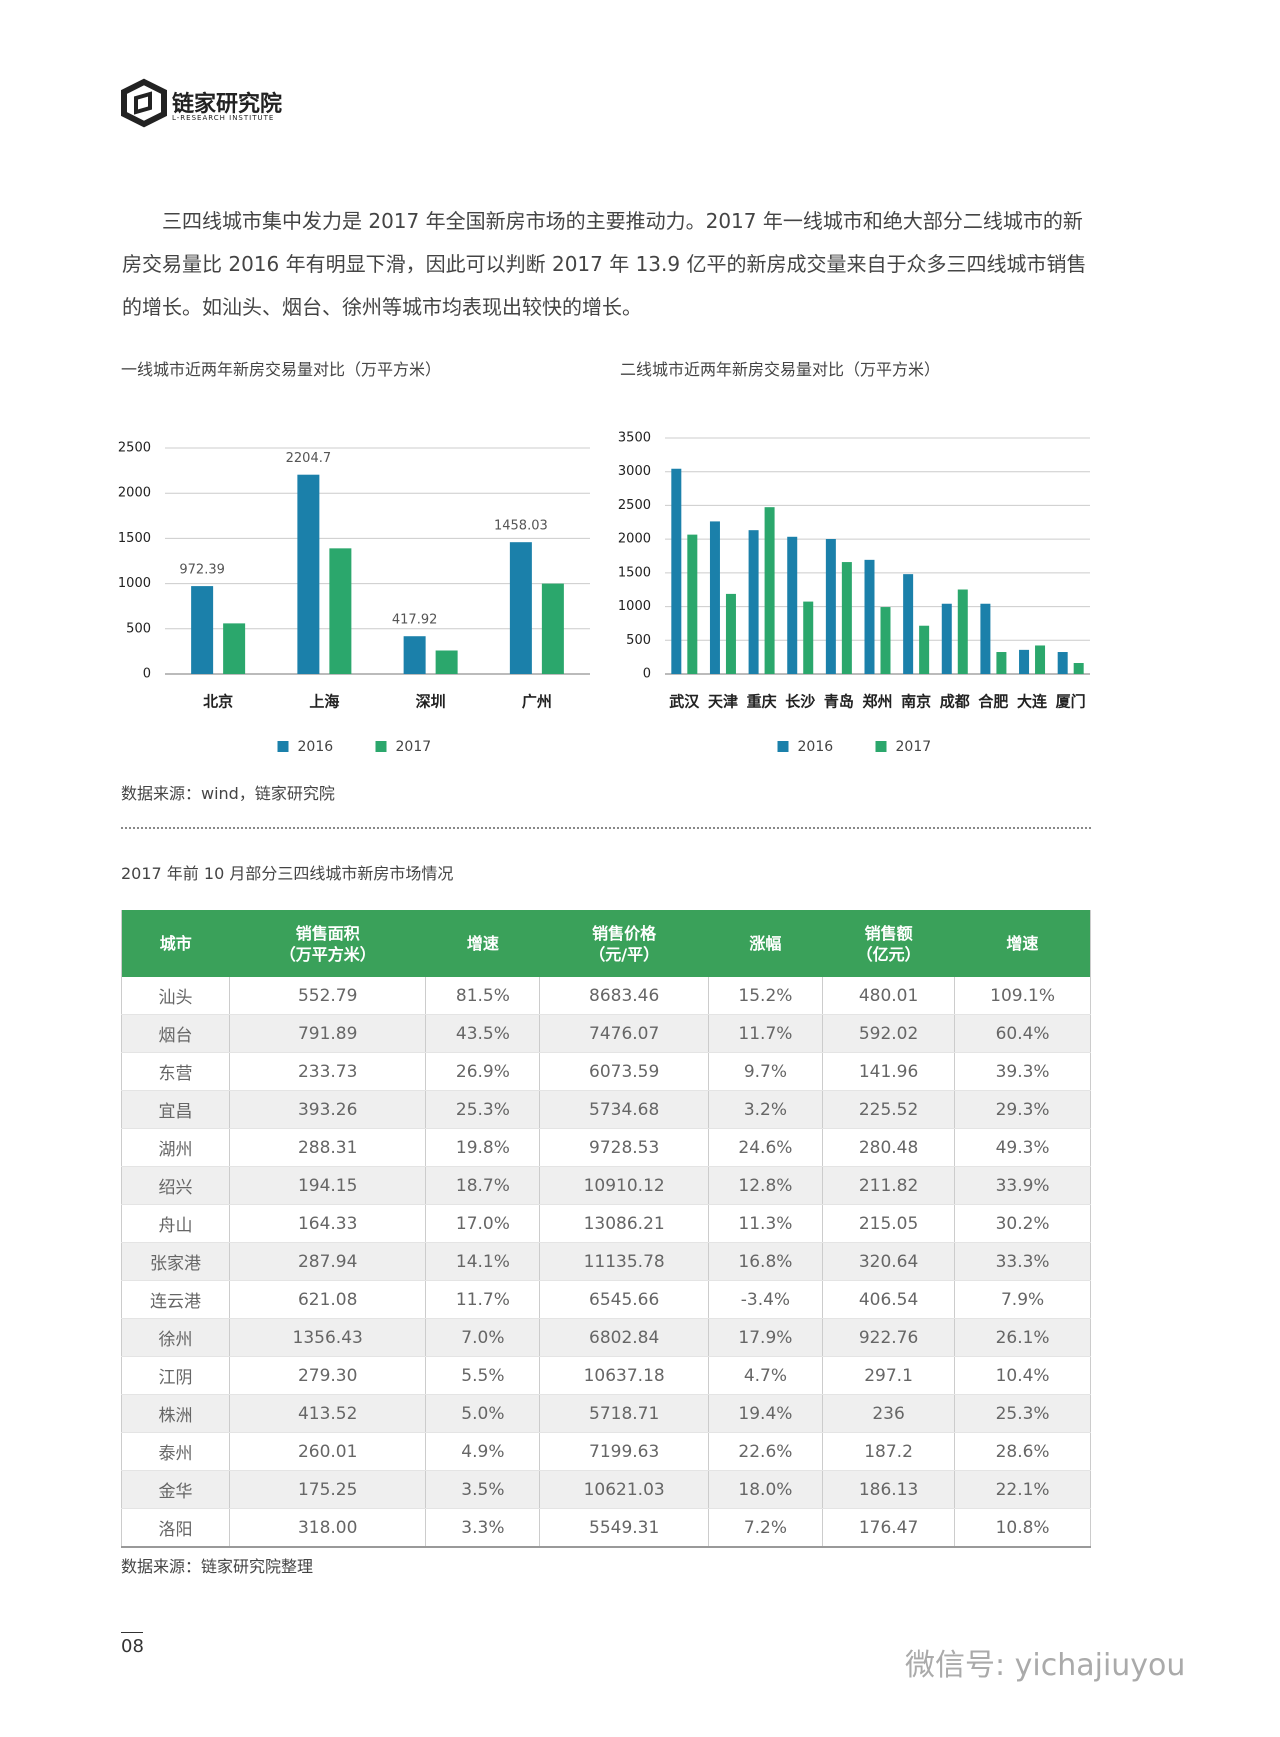 The image size is (1280, 1737). What do you see at coordinates (175, 1528) in the screenshot?
I see `table-cell: 洛阳` at bounding box center [175, 1528].